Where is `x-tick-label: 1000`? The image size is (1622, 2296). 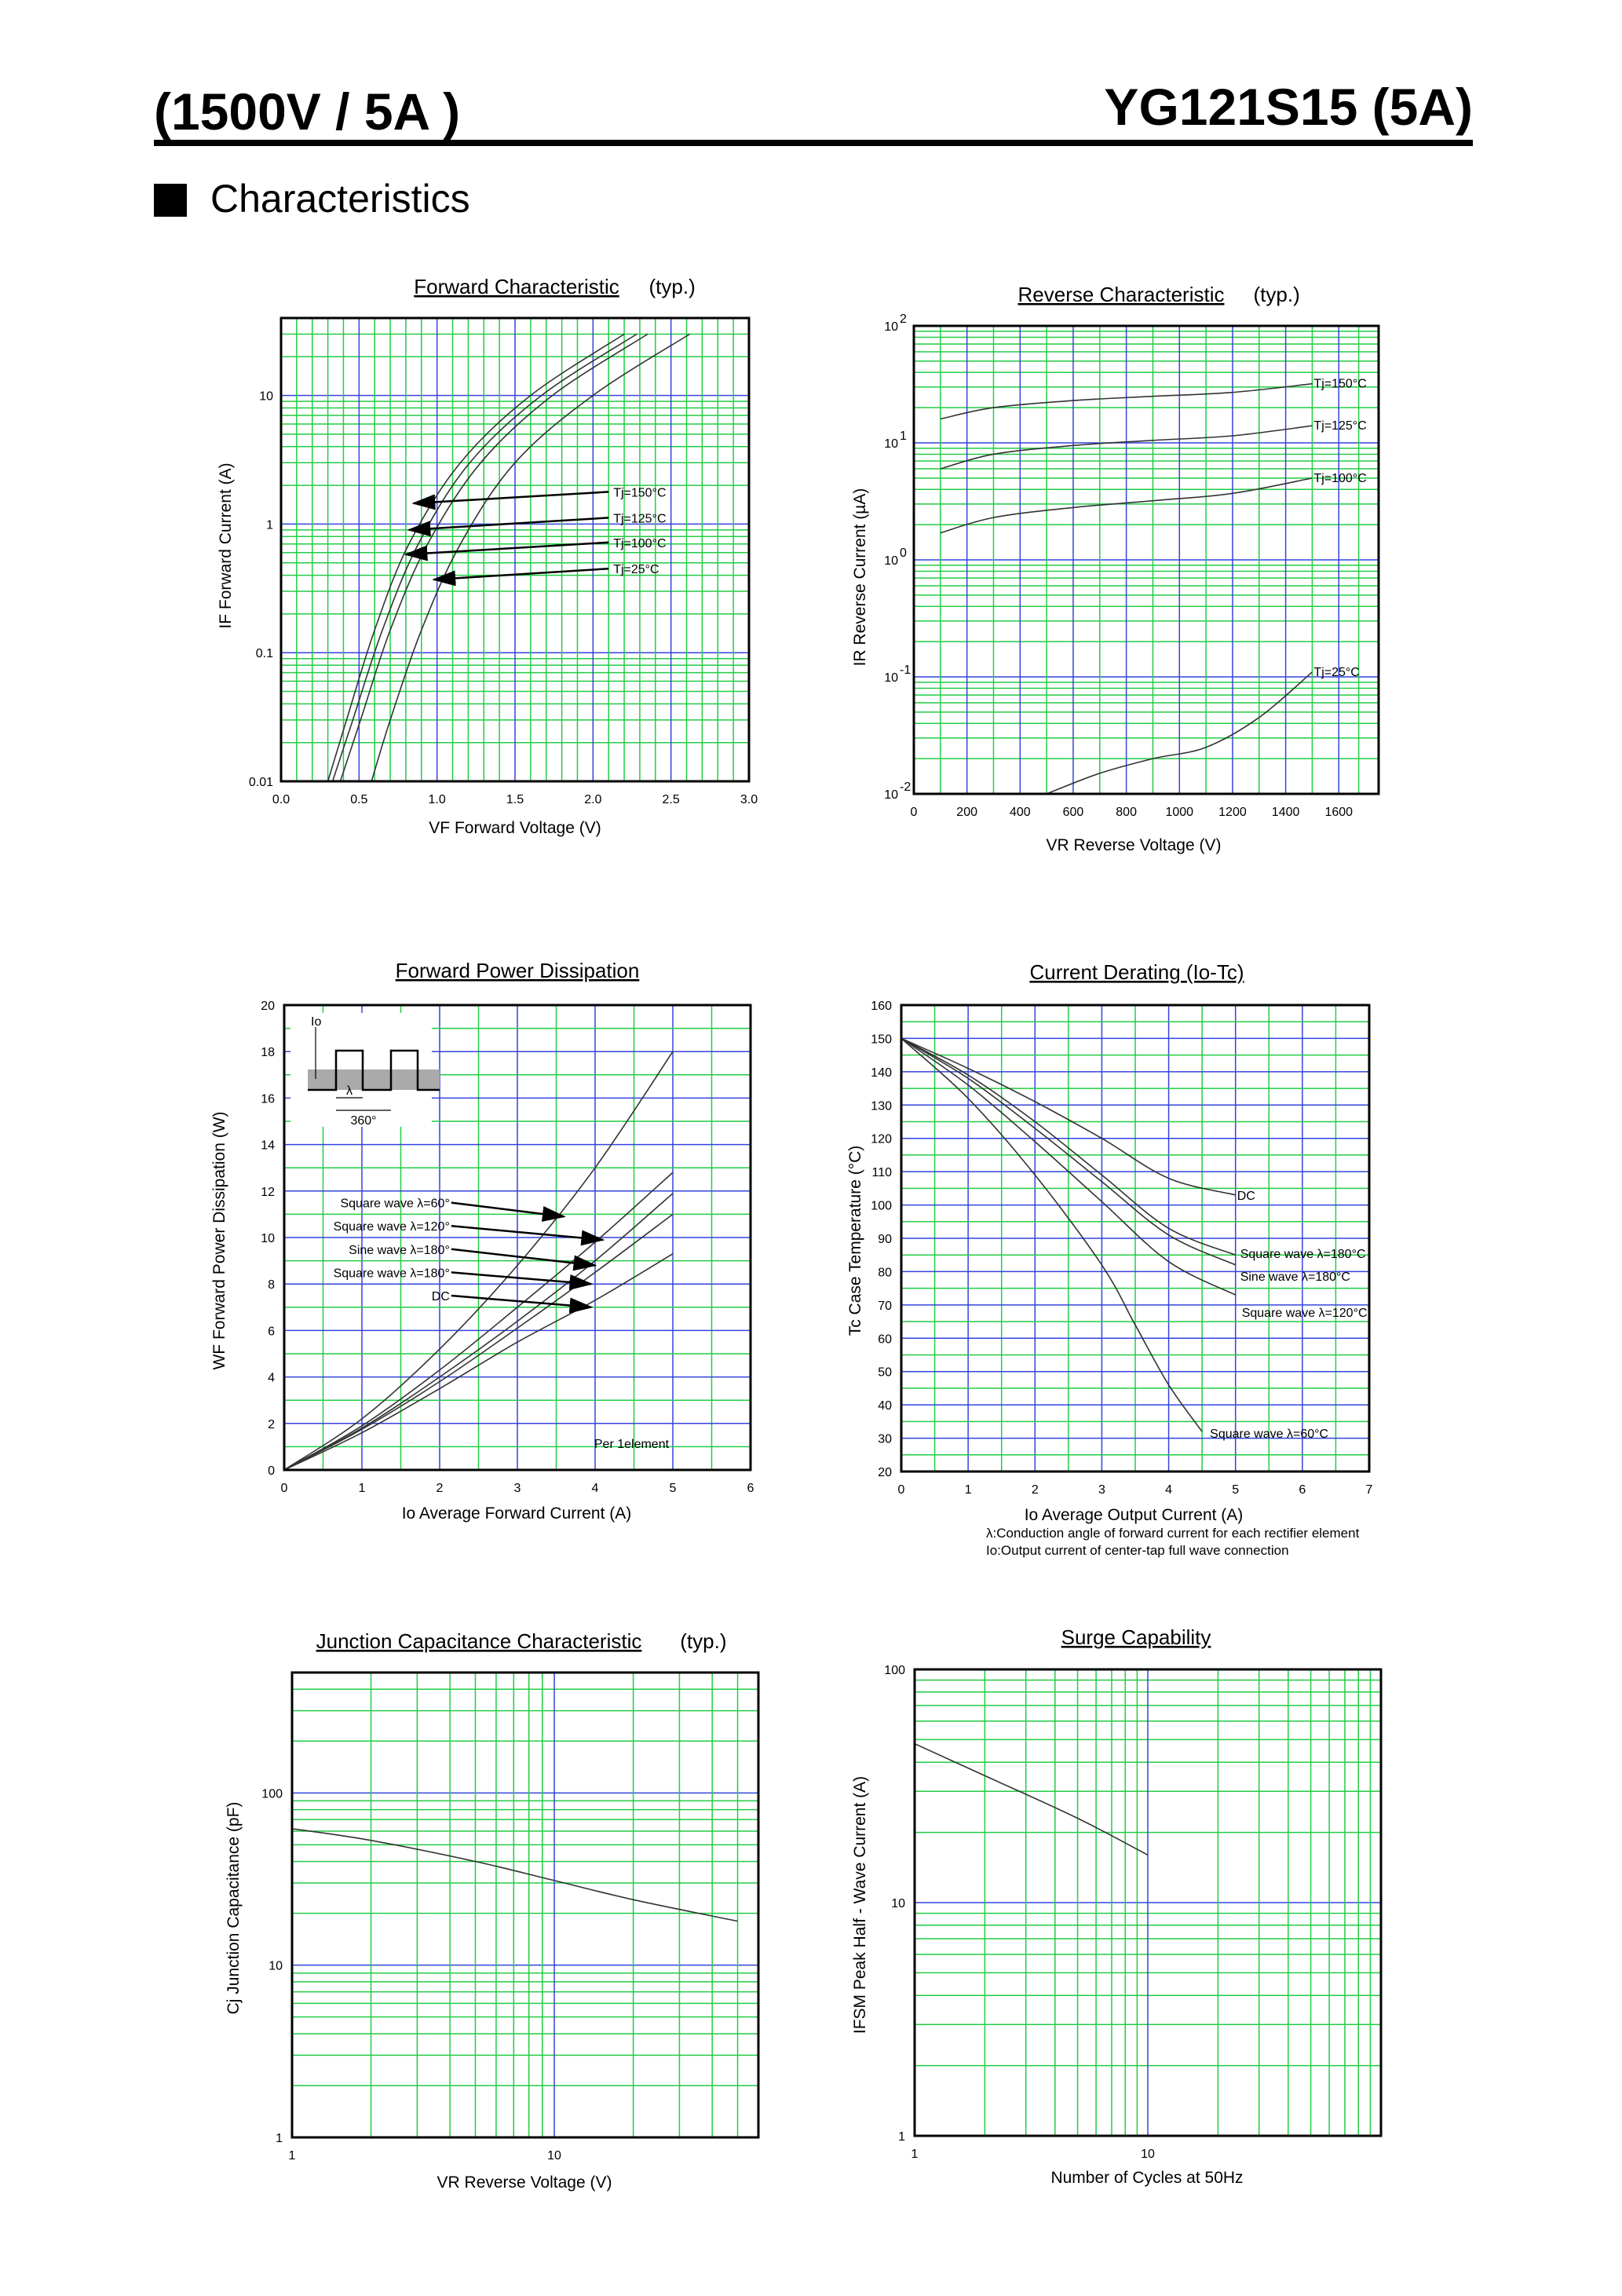
x-tick-label: 1000 is located at coordinates (1179, 813).